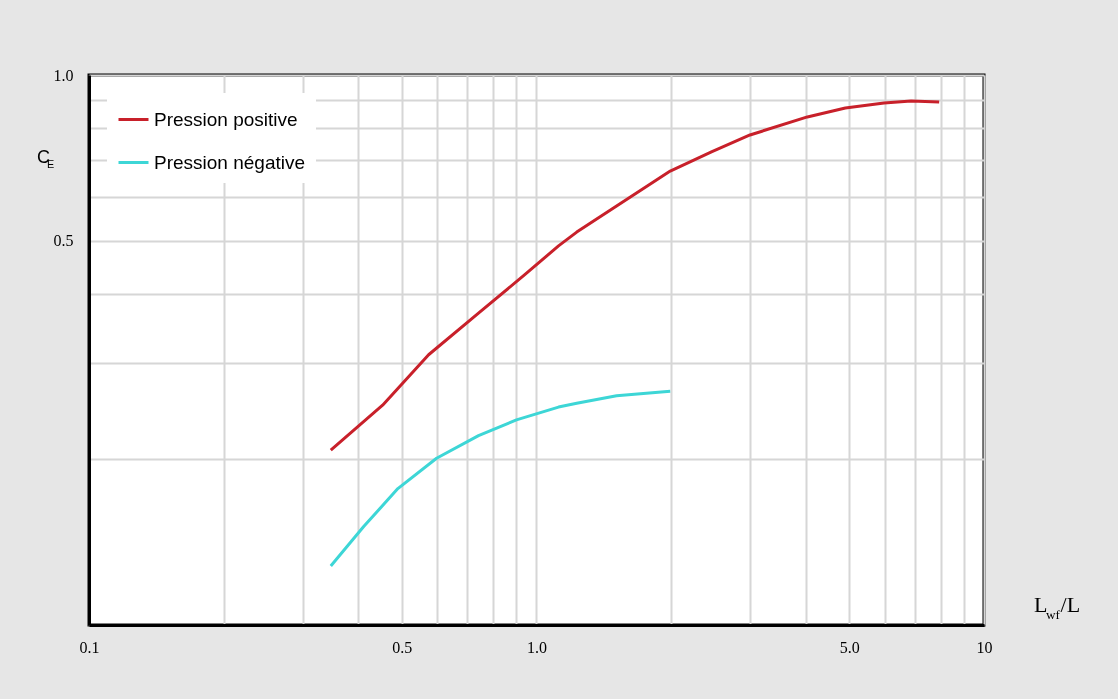 This screenshot has width=1118, height=699. Describe the element at coordinates (402, 647) in the screenshot. I see `x-tick-label: 0.5` at that location.